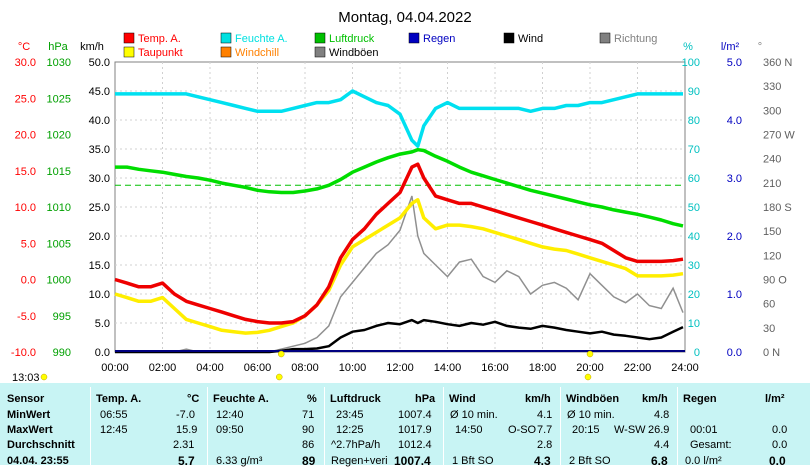 Image resolution: width=810 pixels, height=468 pixels. I want to click on y-tick-wind: 15.0, so click(99, 266).